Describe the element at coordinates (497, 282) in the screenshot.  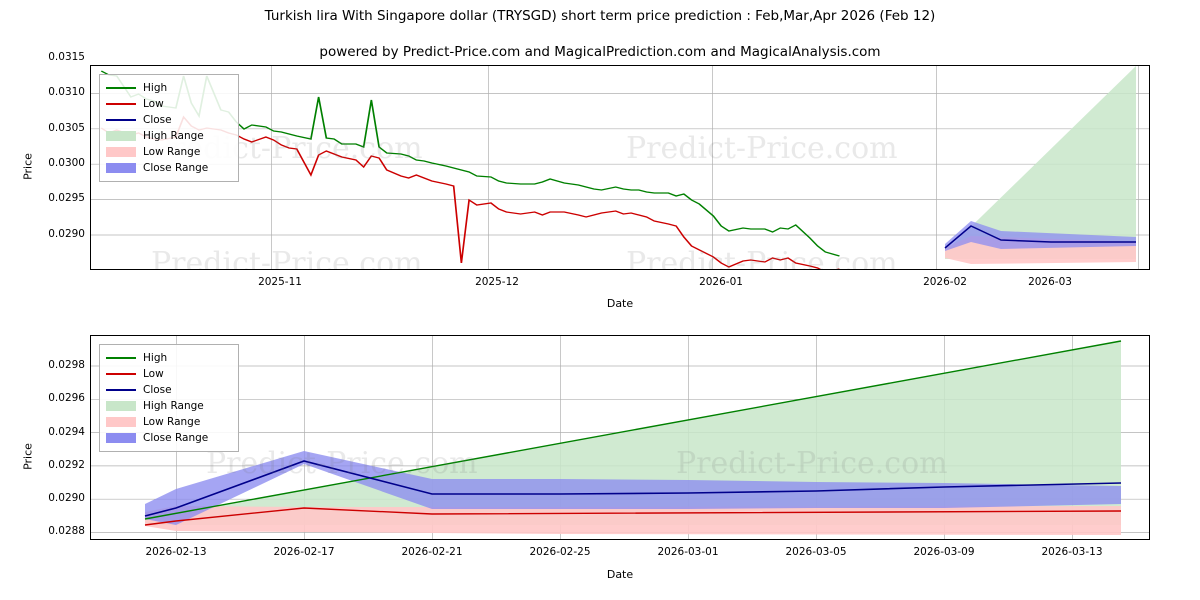
I see `top-xtick-1: 2025-12` at that location.